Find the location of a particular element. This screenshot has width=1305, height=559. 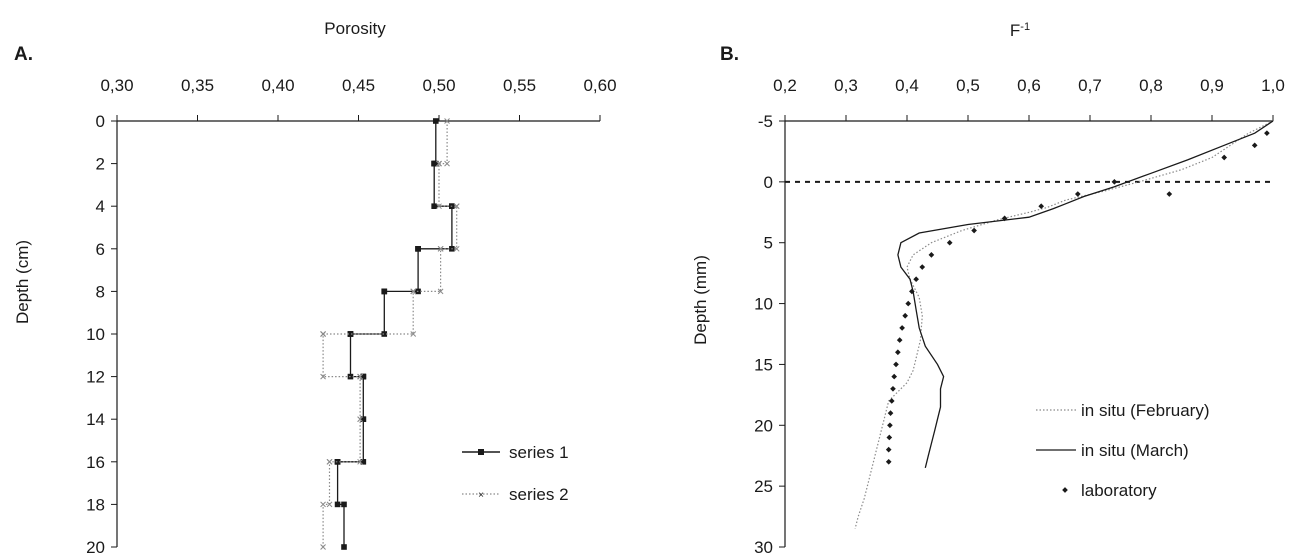

panel-a-y-tick-label: 6 is located at coordinates (100, 249).